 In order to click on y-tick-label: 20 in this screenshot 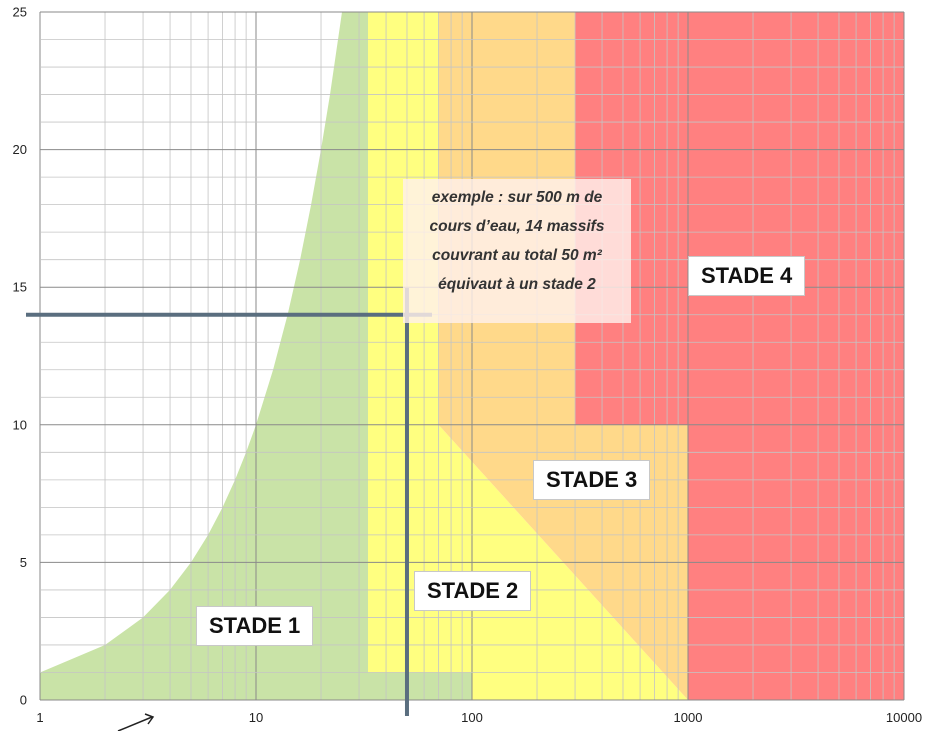, I will do `click(20, 149)`.